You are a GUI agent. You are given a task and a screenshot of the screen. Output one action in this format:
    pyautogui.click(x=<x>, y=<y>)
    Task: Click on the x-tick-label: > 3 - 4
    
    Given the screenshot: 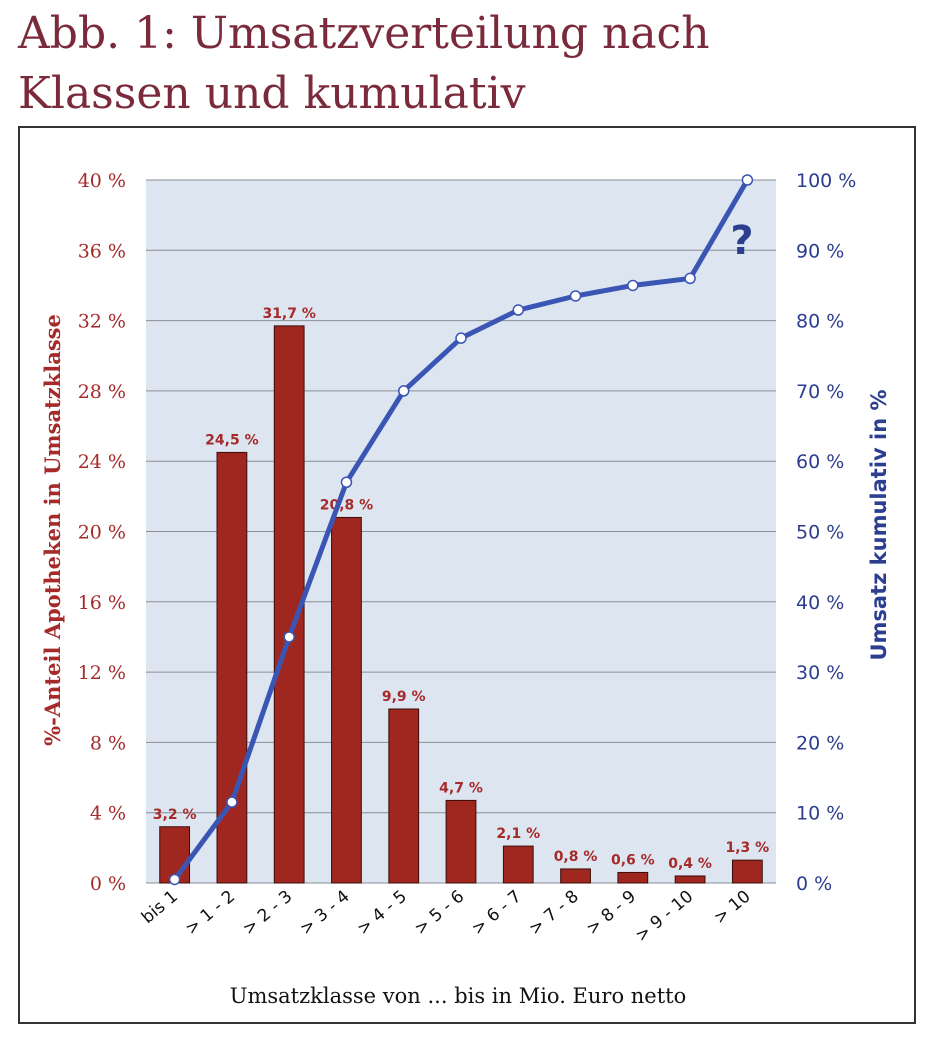 What is the action you would take?
    pyautogui.click(x=324, y=913)
    